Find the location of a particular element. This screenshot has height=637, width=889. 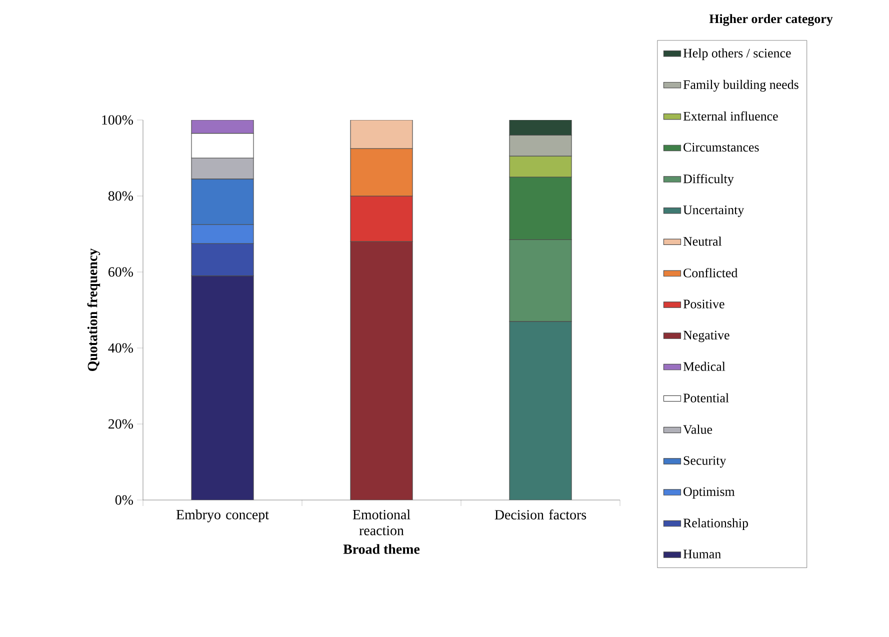

y-axis-title: Quotation frequency is located at coordinates (93, 309).